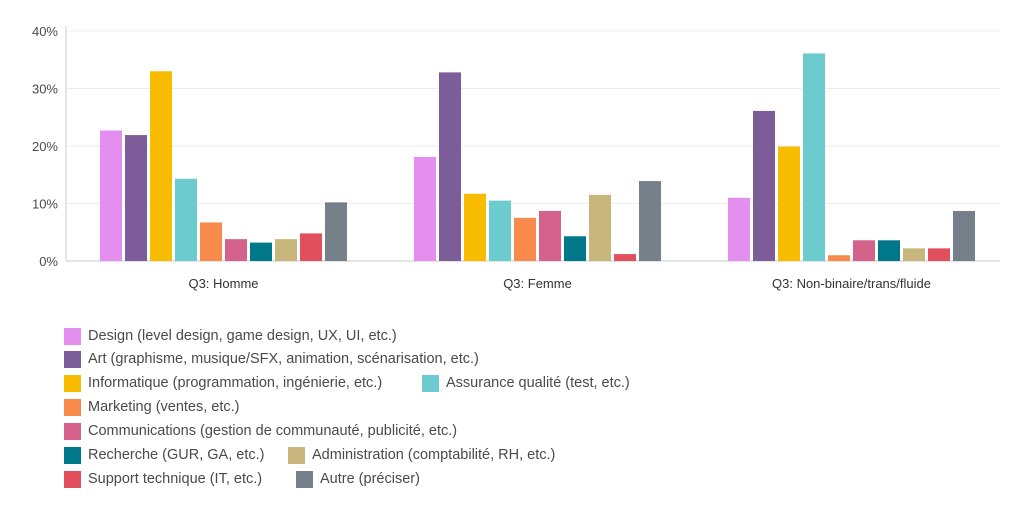 The image size is (1024, 515). What do you see at coordinates (48, 261) in the screenshot?
I see `y-tick-label: 0%` at bounding box center [48, 261].